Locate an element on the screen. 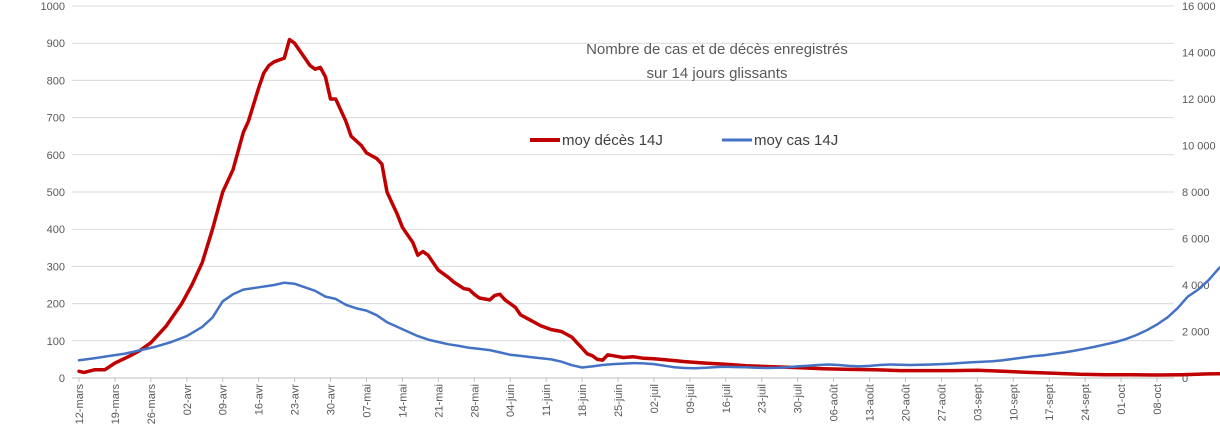  x-tick-label: 08-oct is located at coordinates (1158, 399).